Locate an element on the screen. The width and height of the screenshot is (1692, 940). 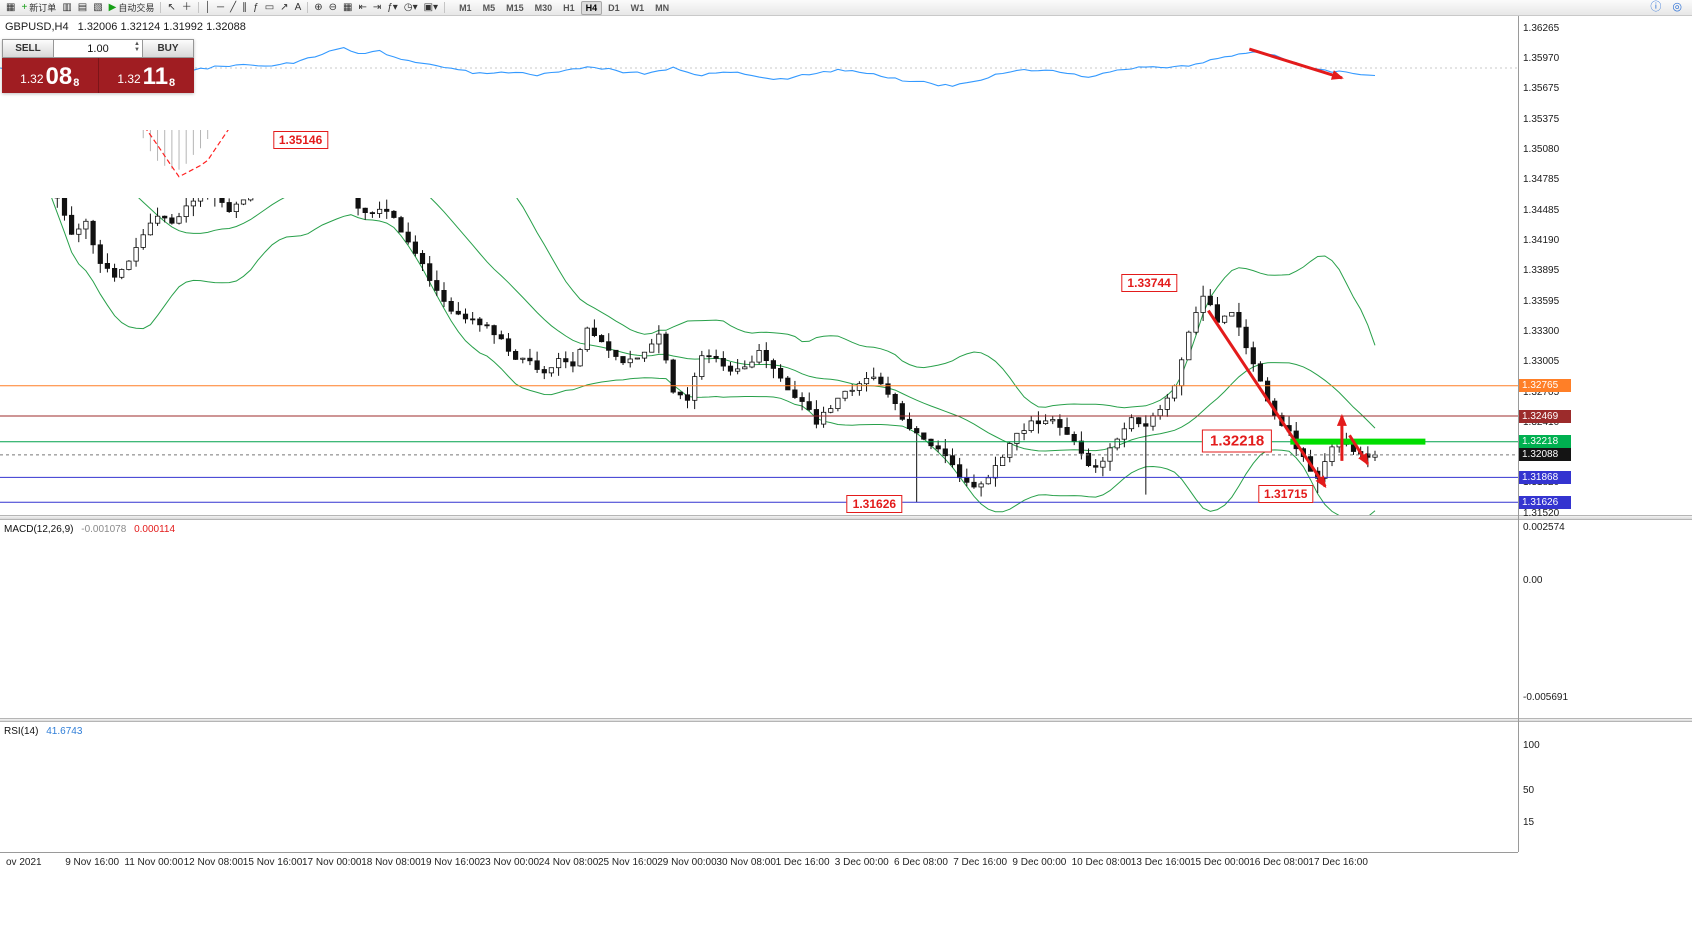
price-axis-label: 1.35080 is located at coordinates (1541, 150).